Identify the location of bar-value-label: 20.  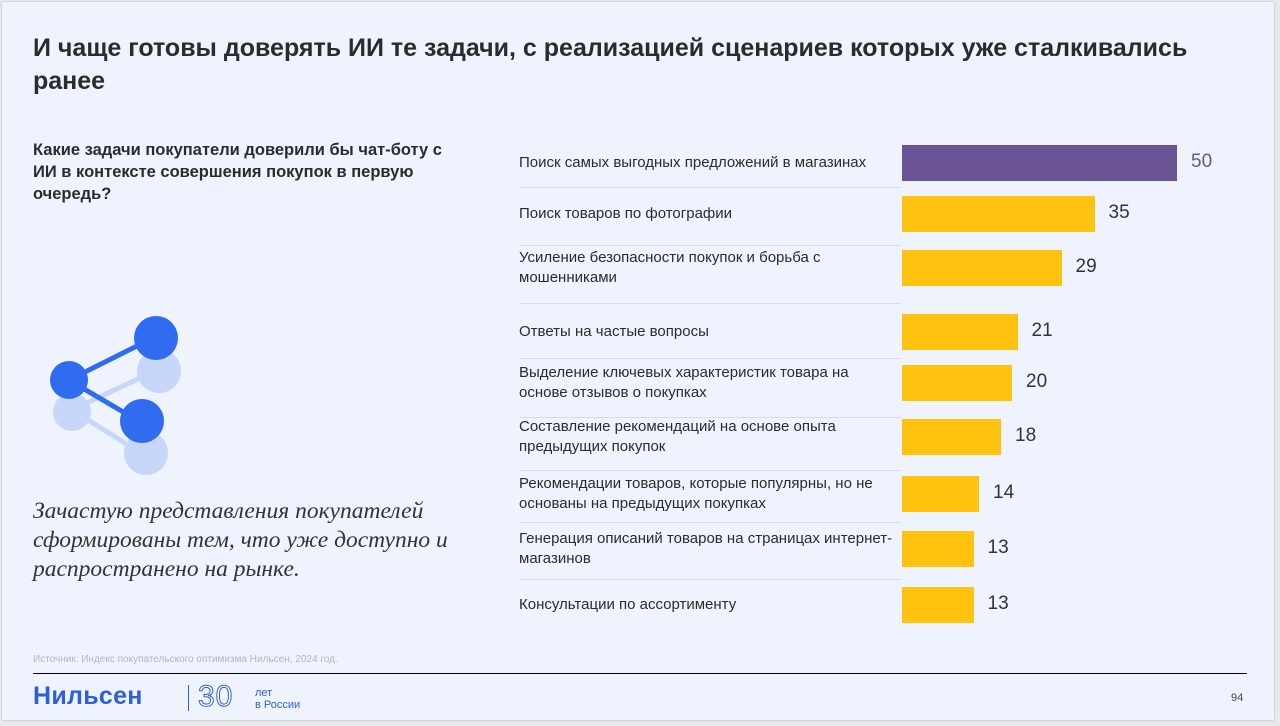
(1037, 381).